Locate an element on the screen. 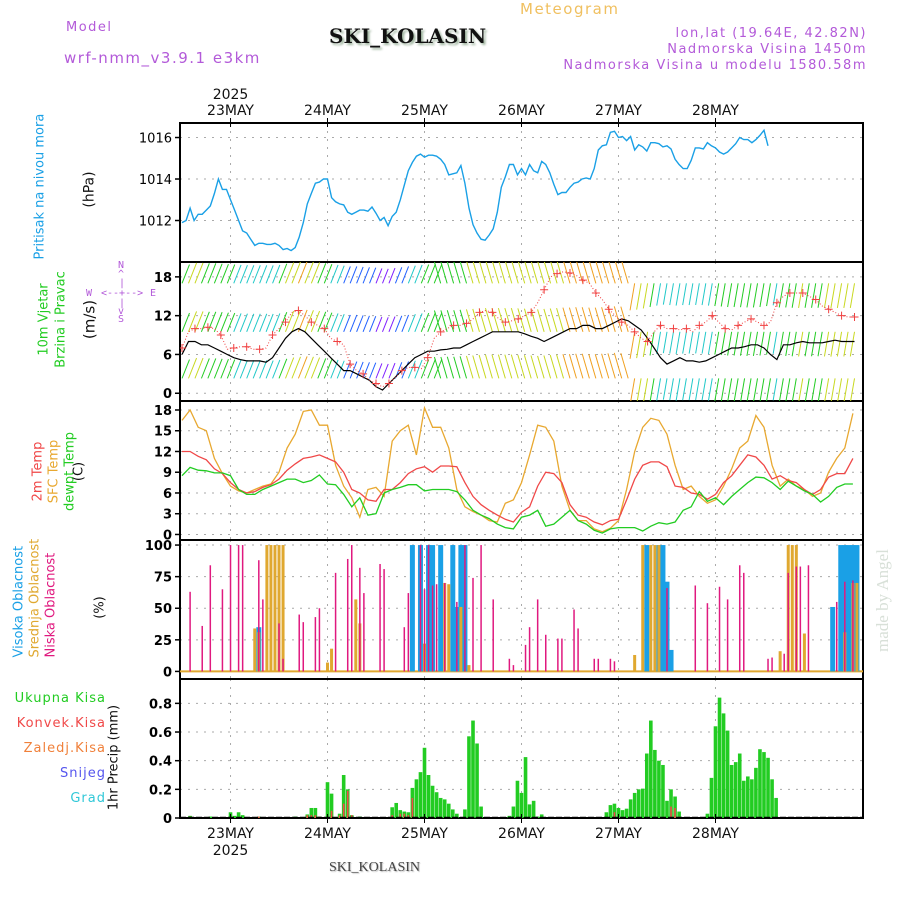  panel-clouds: 0 25 50 75 100 is located at coordinates (504, 609).